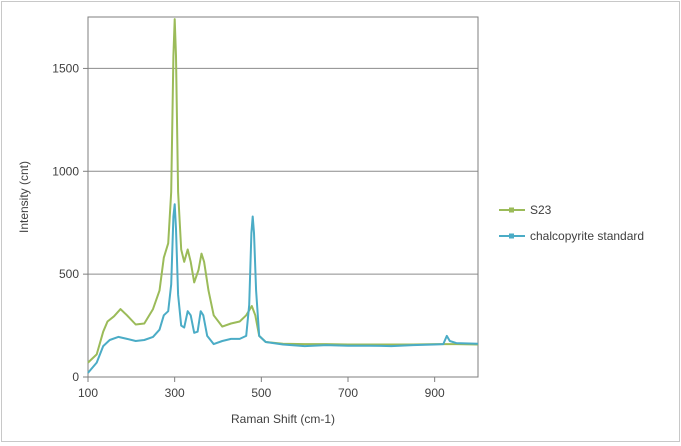 Image resolution: width=681 pixels, height=446 pixels. Describe the element at coordinates (541, 210) in the screenshot. I see `legend-label: S23` at that location.